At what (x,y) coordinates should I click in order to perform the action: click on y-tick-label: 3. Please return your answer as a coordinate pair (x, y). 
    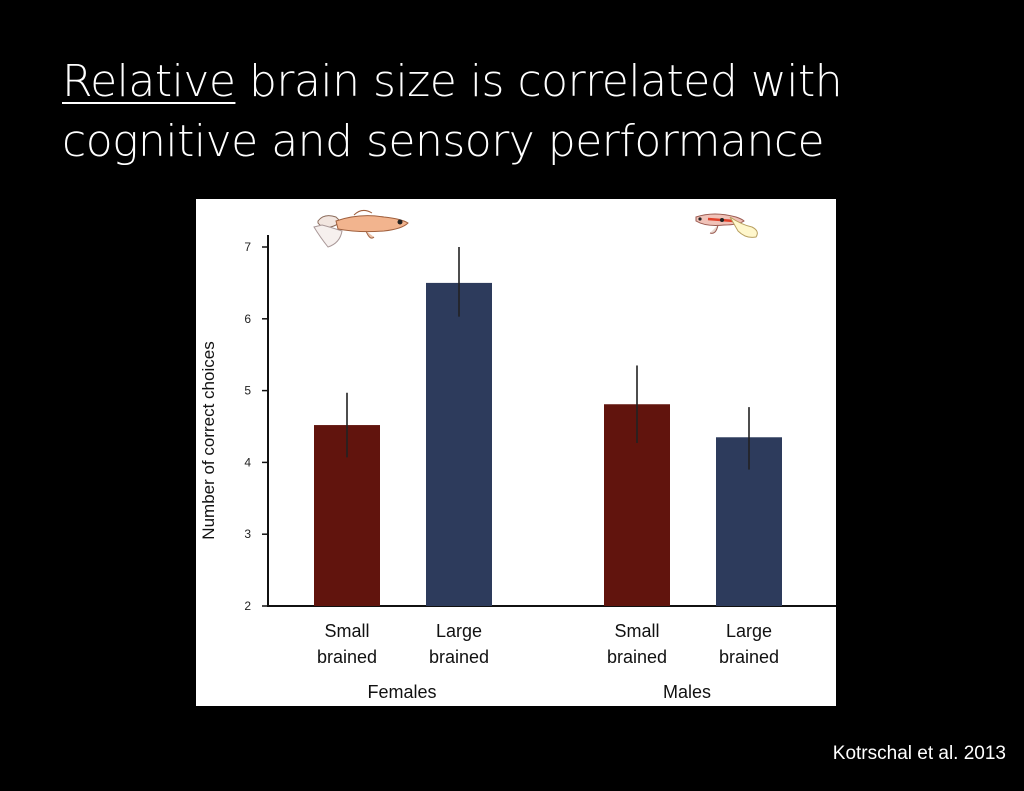
    Looking at the image, I should click on (247, 534).